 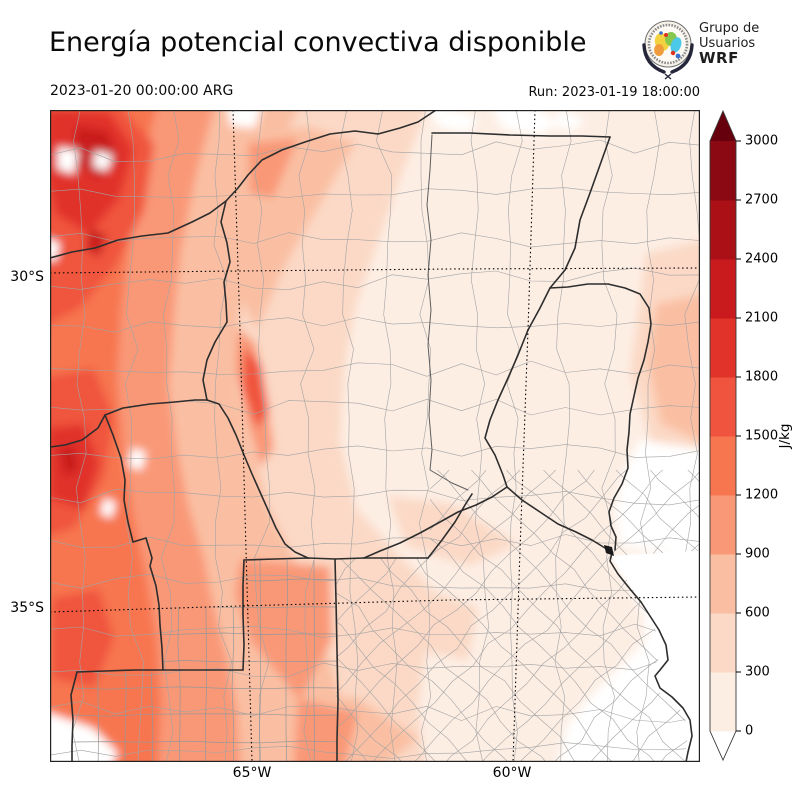 What do you see at coordinates (252, 773) in the screenshot?
I see `axis-label-lon-65w: 65°W` at bounding box center [252, 773].